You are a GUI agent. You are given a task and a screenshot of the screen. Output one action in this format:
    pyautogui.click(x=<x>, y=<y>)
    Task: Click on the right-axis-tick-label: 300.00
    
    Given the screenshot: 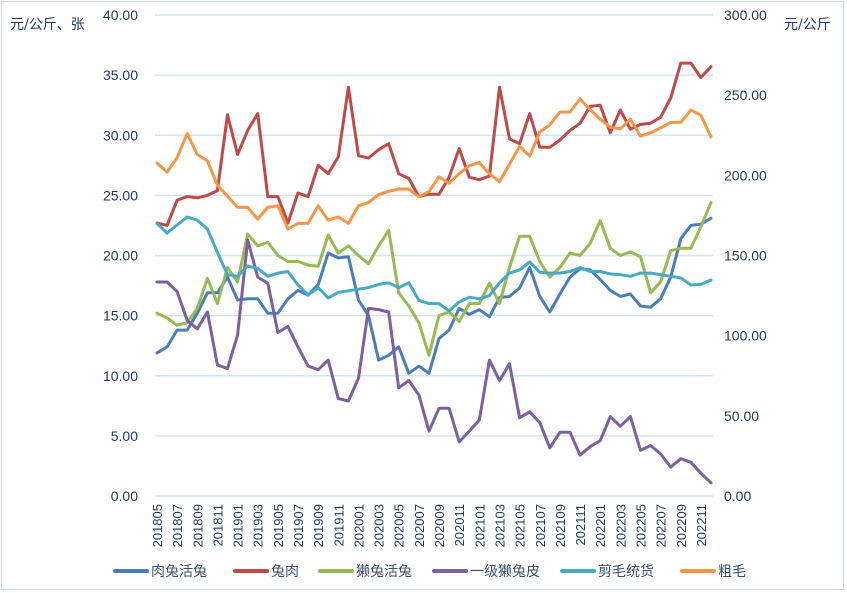 What is the action you would take?
    pyautogui.click(x=745, y=15)
    